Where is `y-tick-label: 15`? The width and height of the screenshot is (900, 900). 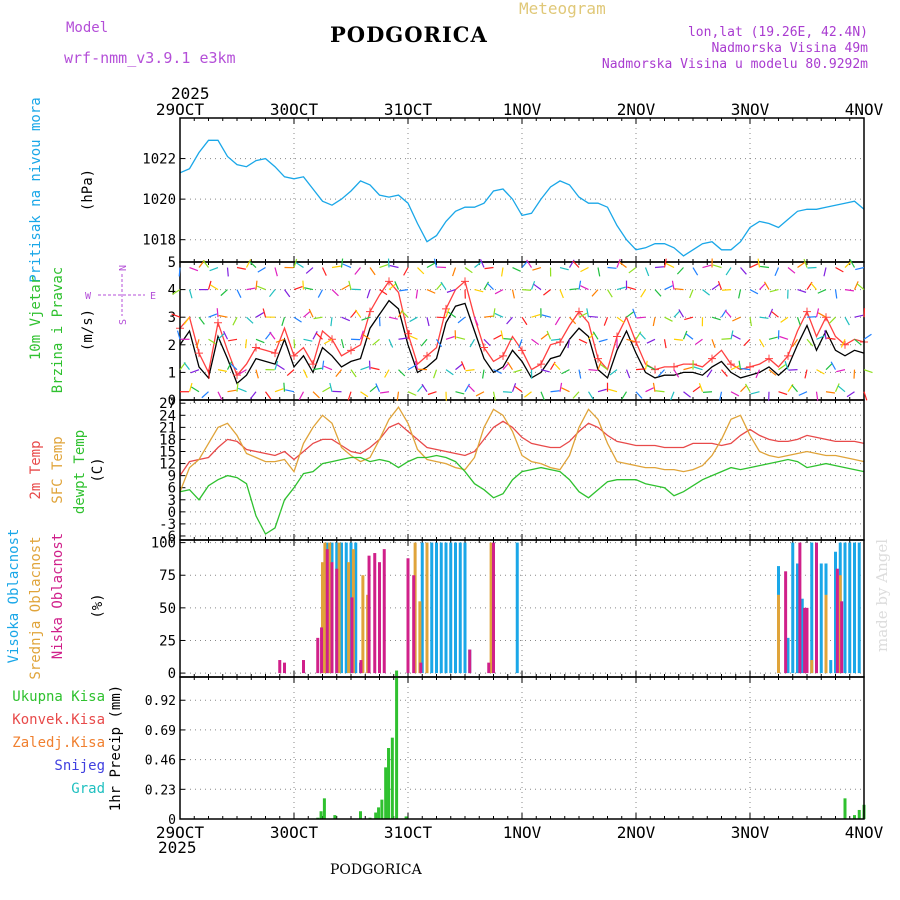 y-tick-label: 15 is located at coordinates (167, 452).